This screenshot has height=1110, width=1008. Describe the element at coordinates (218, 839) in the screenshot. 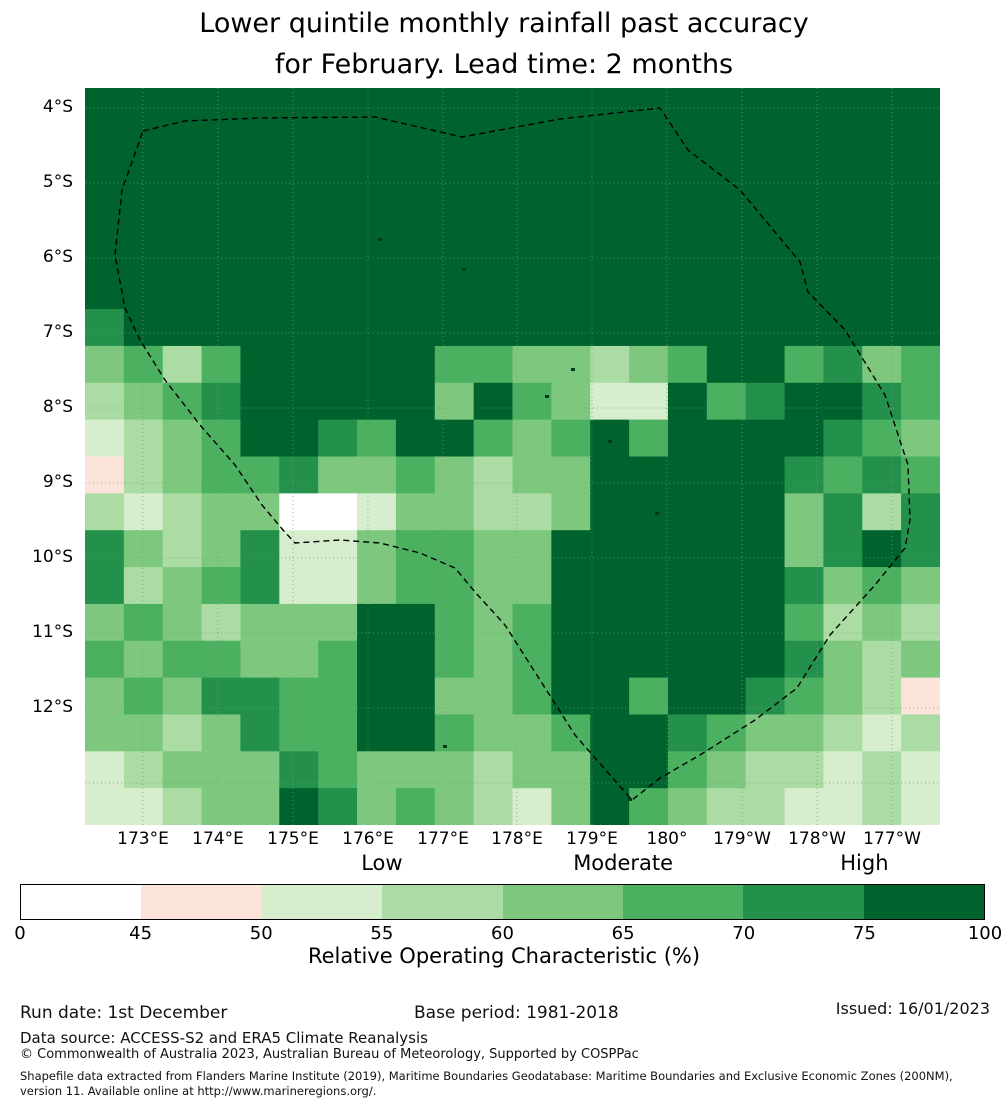

I see `x-tick-label: 174°E` at that location.